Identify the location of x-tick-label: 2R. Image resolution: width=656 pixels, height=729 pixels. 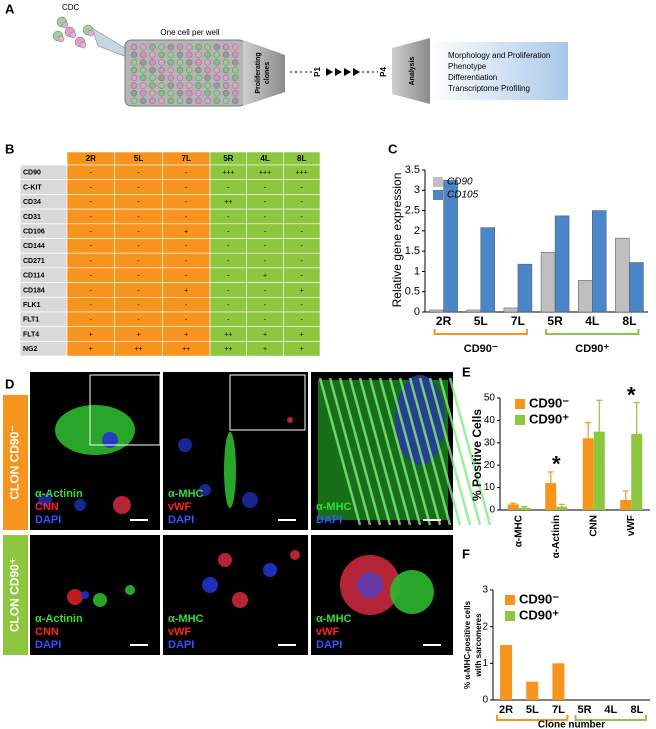
(444, 321).